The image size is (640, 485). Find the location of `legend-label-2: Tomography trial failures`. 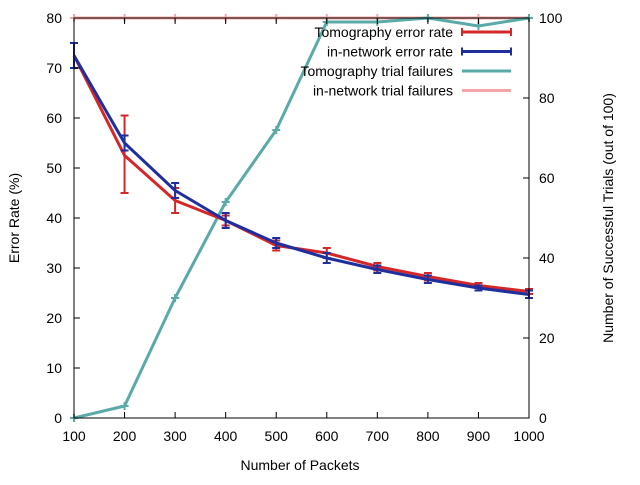

legend-label-2: Tomography trial failures is located at coordinates (376, 71).